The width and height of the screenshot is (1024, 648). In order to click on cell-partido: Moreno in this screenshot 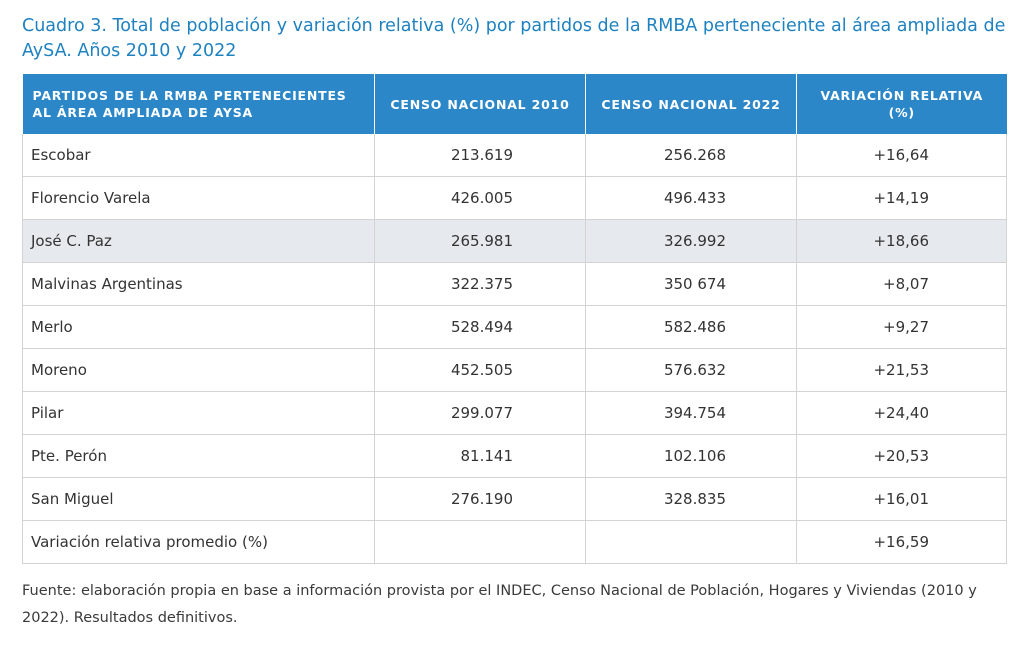, I will do `click(198, 370)`.